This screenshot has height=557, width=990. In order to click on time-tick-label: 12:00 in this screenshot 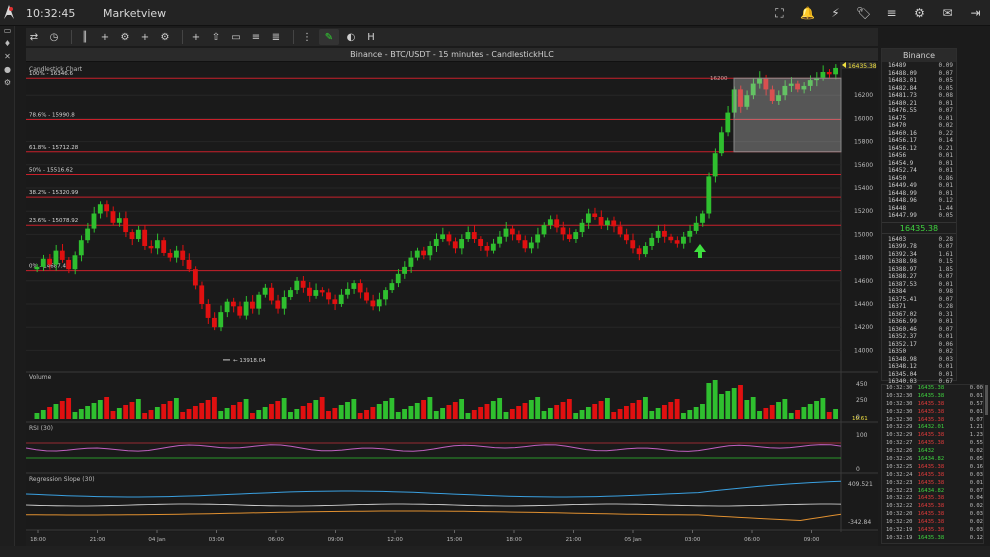, I will do `click(395, 540)`.